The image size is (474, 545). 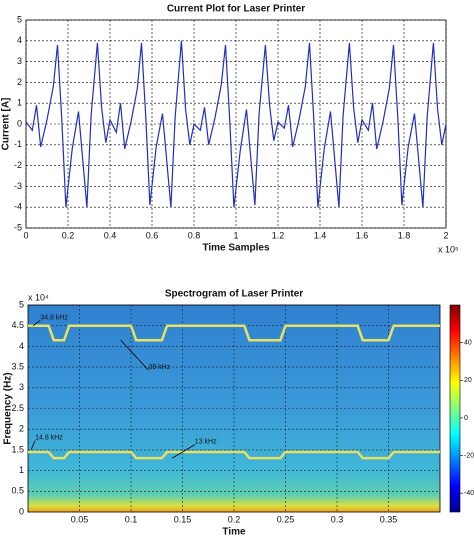 I want to click on x-tick-label: 0.8, so click(x=194, y=235).